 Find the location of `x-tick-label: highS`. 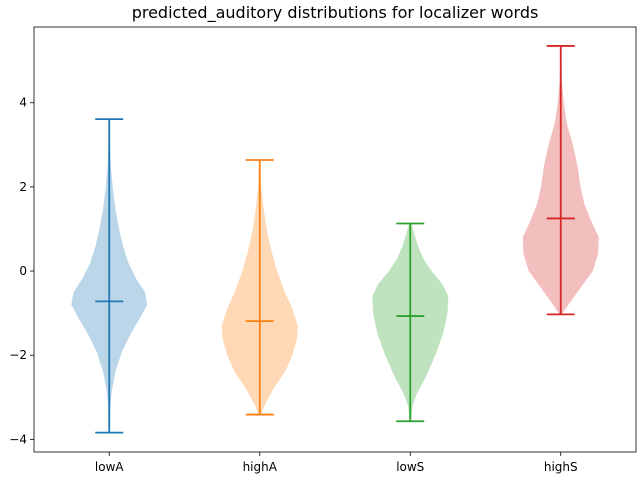

x-tick-label: highS is located at coordinates (561, 467).